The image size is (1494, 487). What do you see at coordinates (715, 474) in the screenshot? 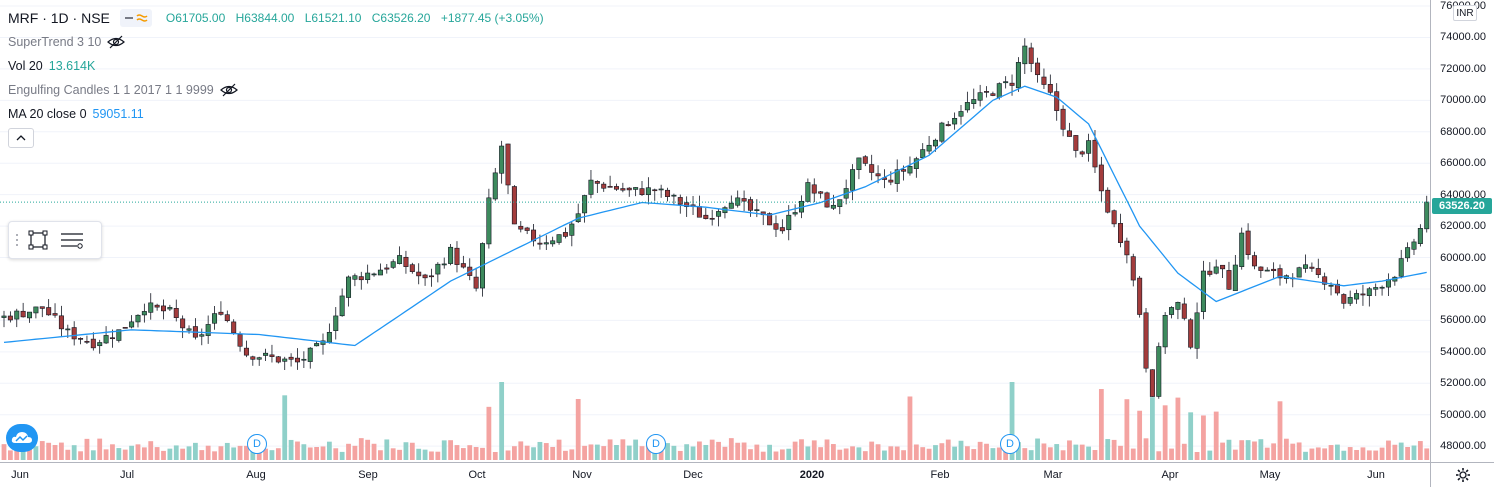
I see `time-axis: Jun Jul Aug Sep Oct Nov Dec 2020 Feb Mar Apr May Jun` at bounding box center [715, 474].